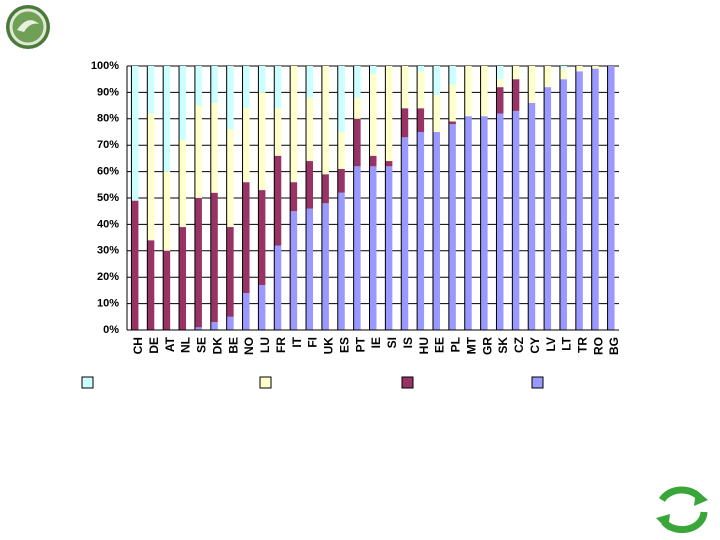  What do you see at coordinates (170, 344) in the screenshot?
I see `x-tick-label: AT` at bounding box center [170, 344].